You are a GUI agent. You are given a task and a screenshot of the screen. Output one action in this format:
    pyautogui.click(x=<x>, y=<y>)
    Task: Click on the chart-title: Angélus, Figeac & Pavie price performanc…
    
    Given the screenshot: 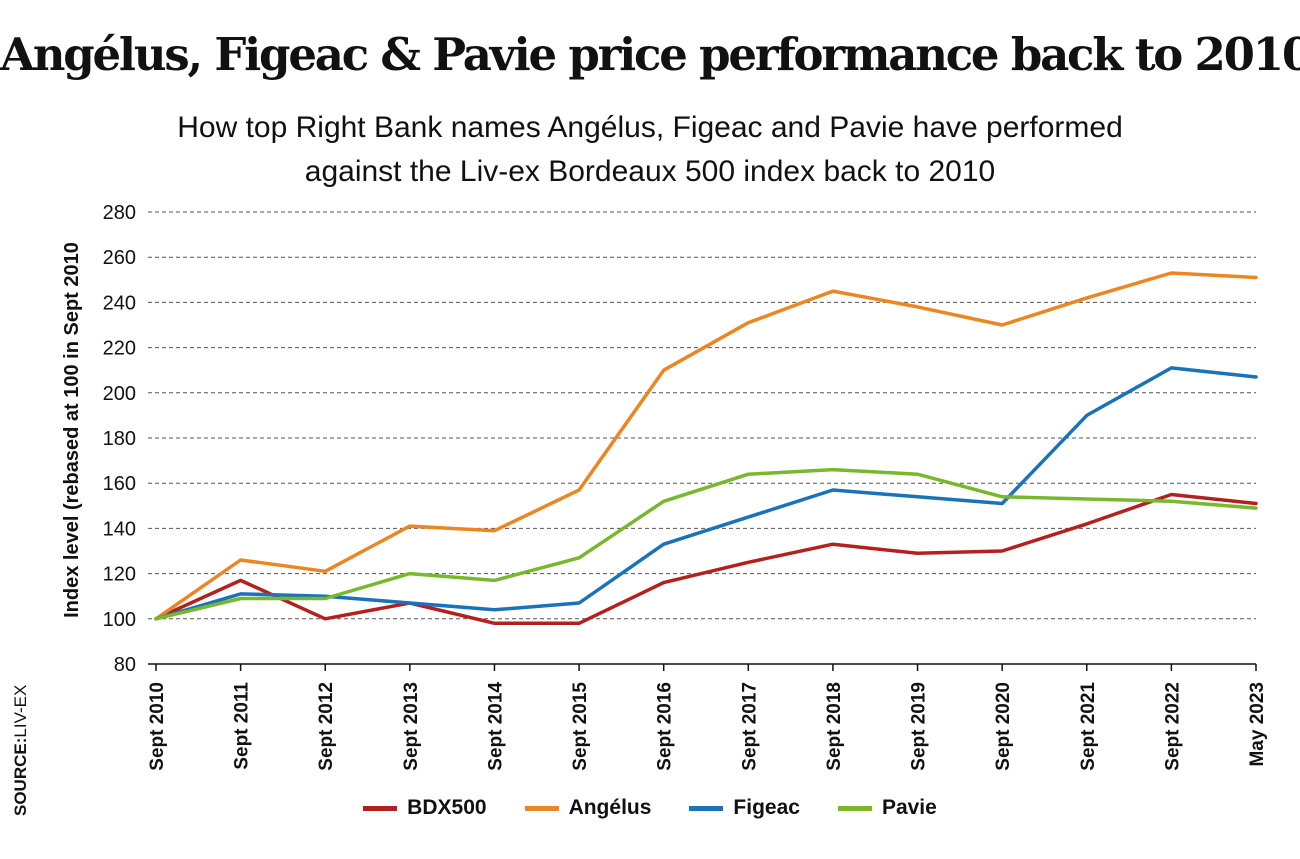 What is the action you would take?
    pyautogui.click(x=650, y=54)
    